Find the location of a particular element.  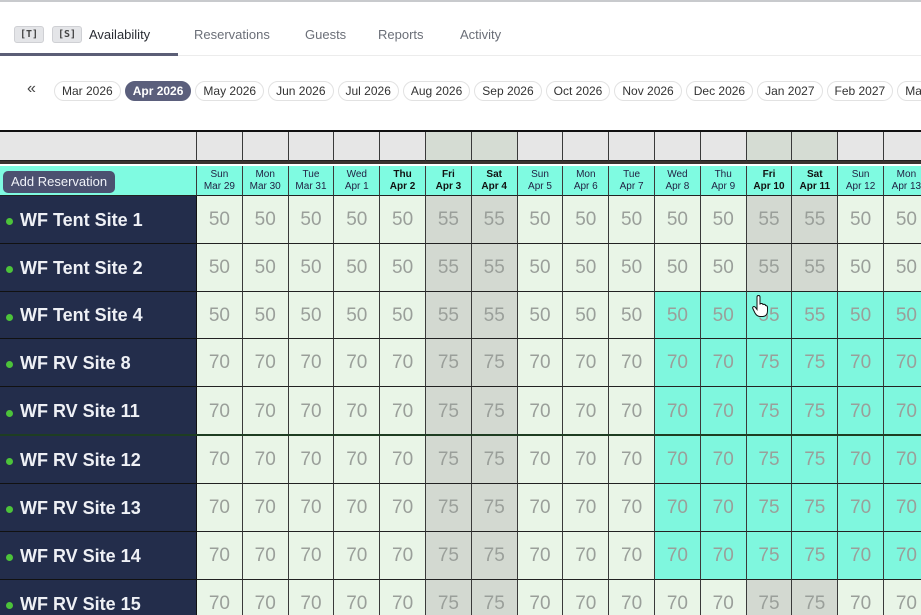

month-pill: Jan 2027 is located at coordinates (790, 91).